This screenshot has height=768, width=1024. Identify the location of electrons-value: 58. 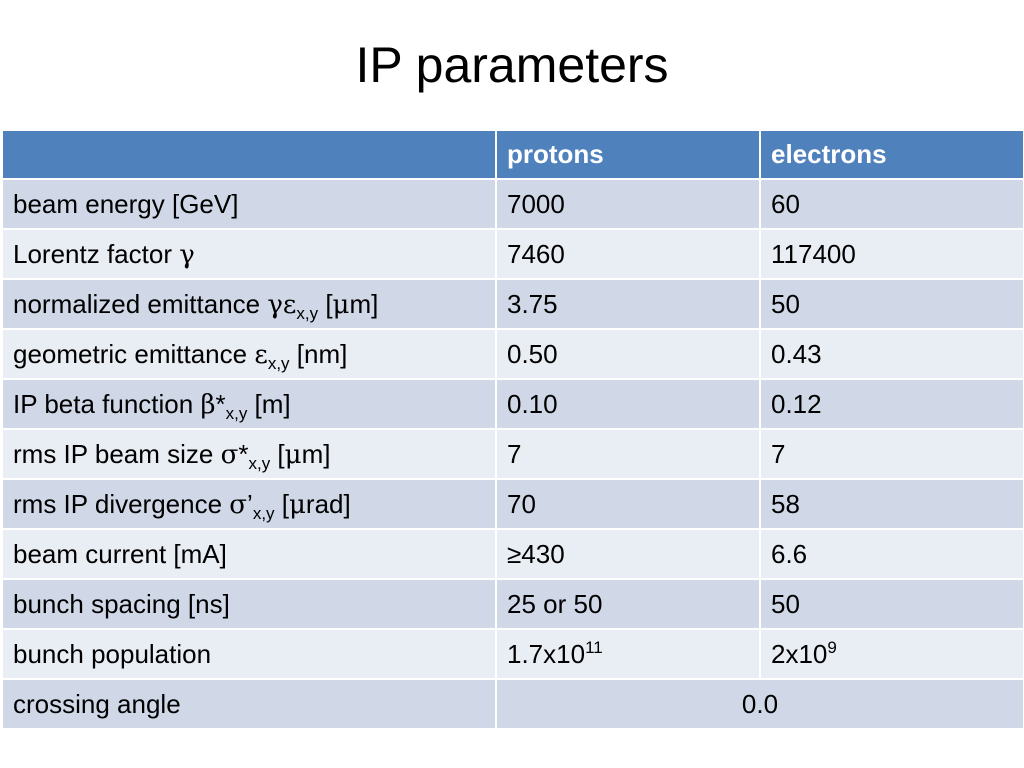
(891, 504).